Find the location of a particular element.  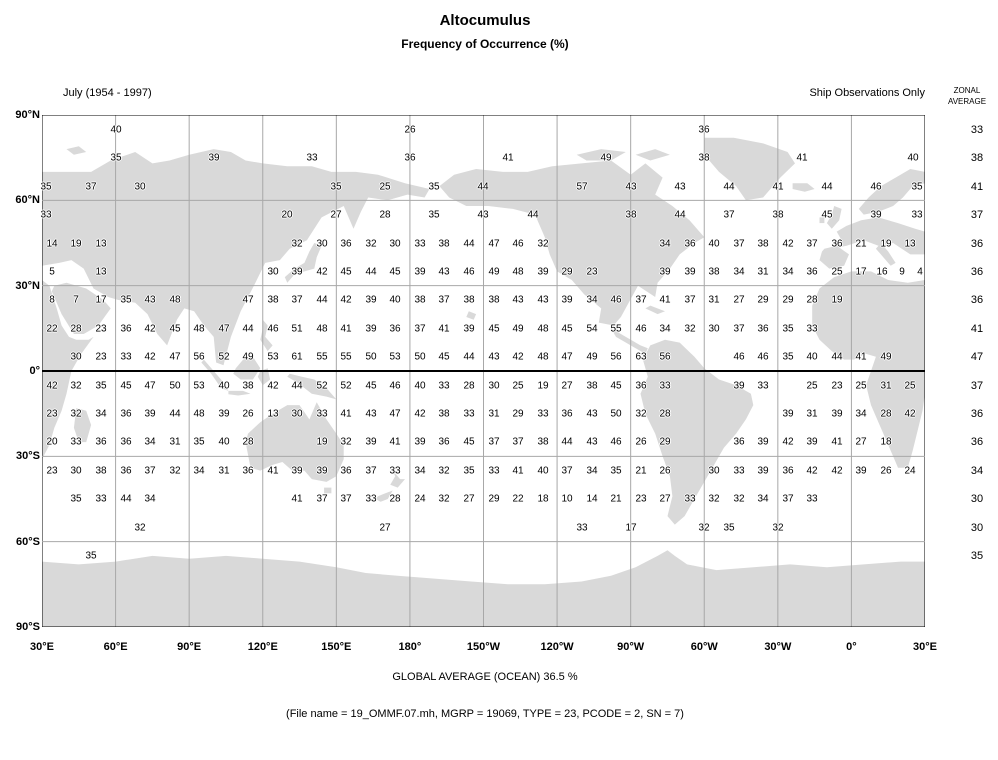

zonal-average-value: 47 is located at coordinates (977, 357).